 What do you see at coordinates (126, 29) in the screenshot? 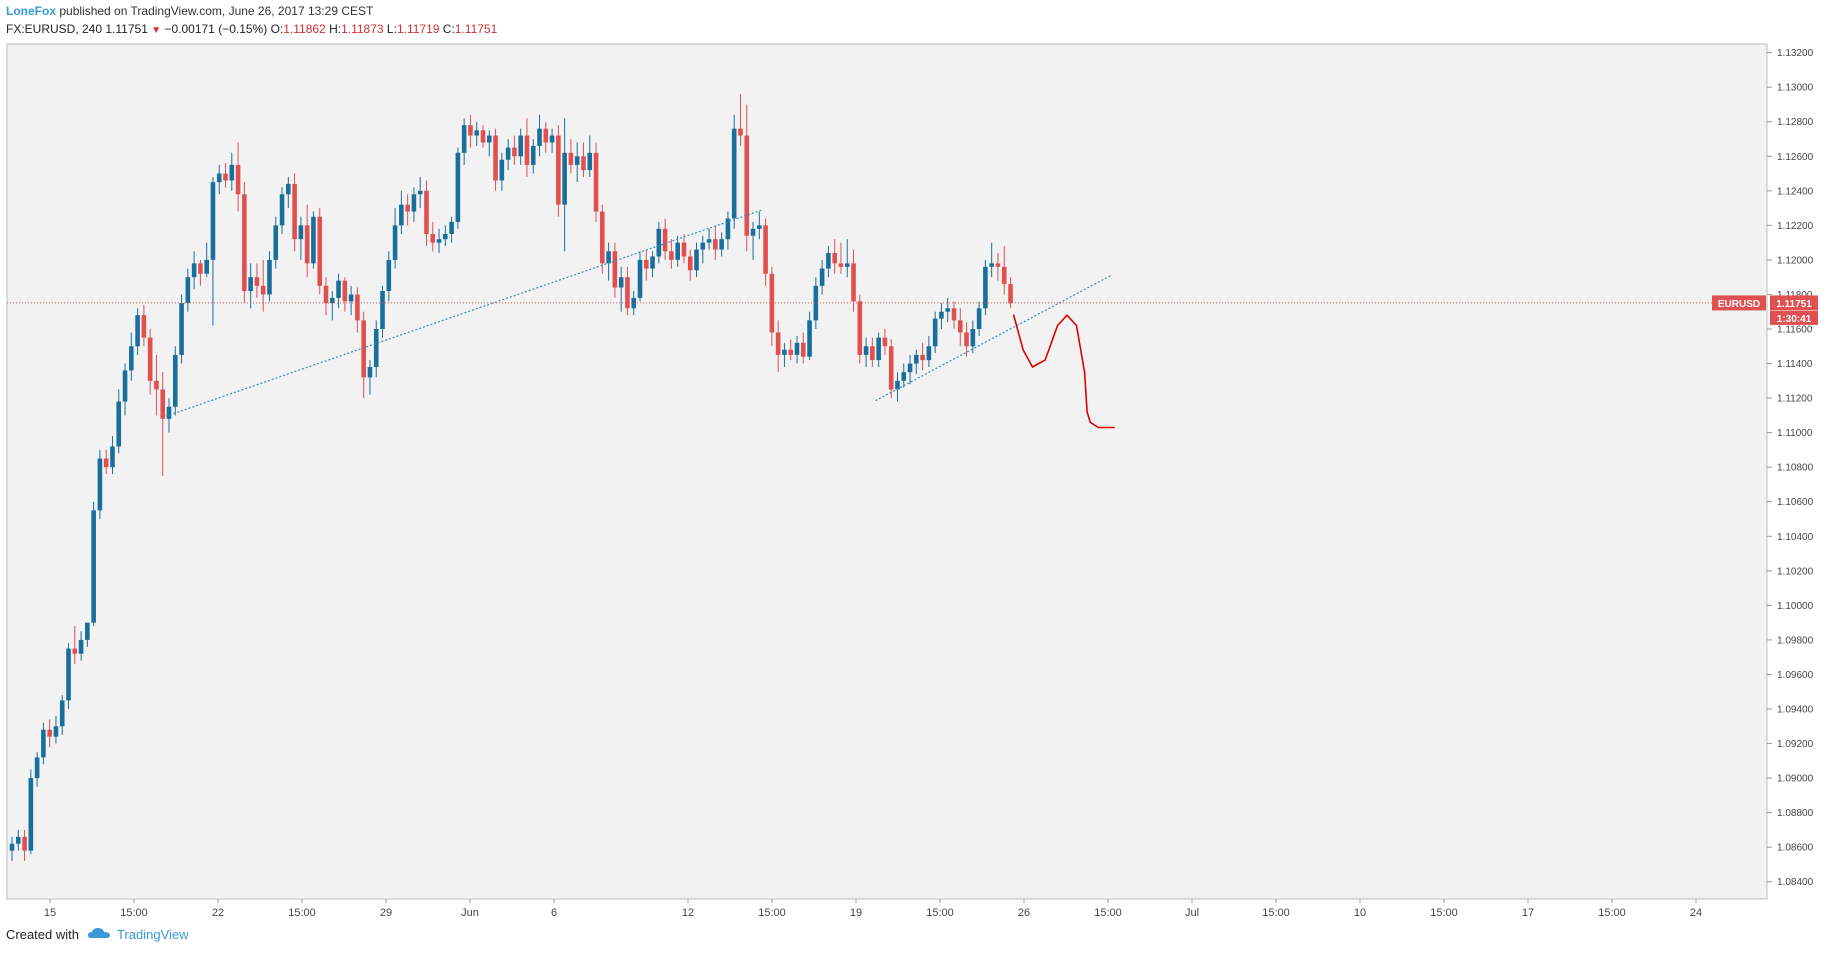
I see `last-price: 1.11751` at bounding box center [126, 29].